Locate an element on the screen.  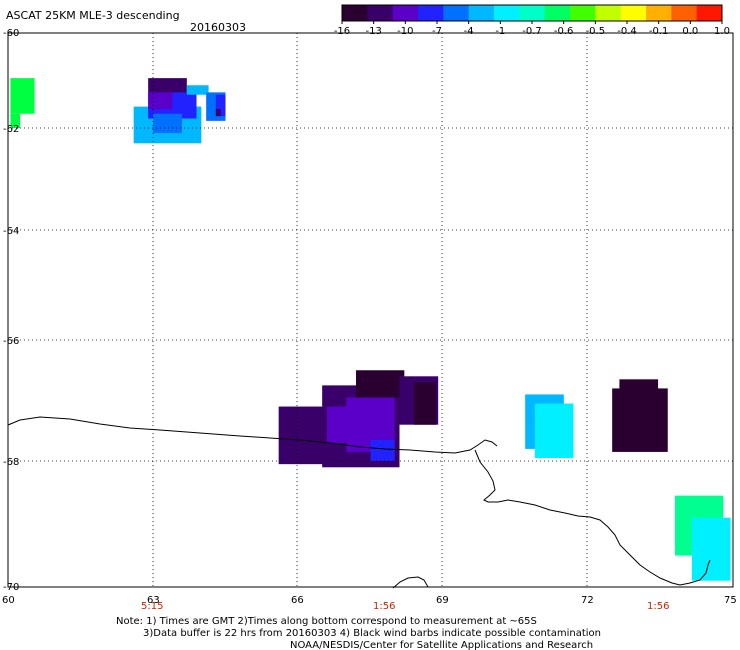
lat-label: -64 is located at coordinates (11, 231).